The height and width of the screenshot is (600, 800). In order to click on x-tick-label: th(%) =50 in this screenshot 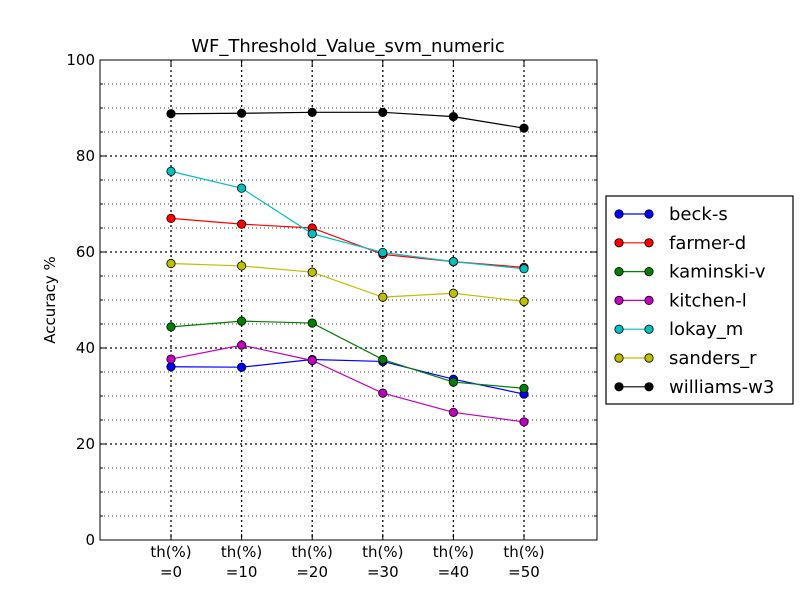, I will do `click(523, 562)`.